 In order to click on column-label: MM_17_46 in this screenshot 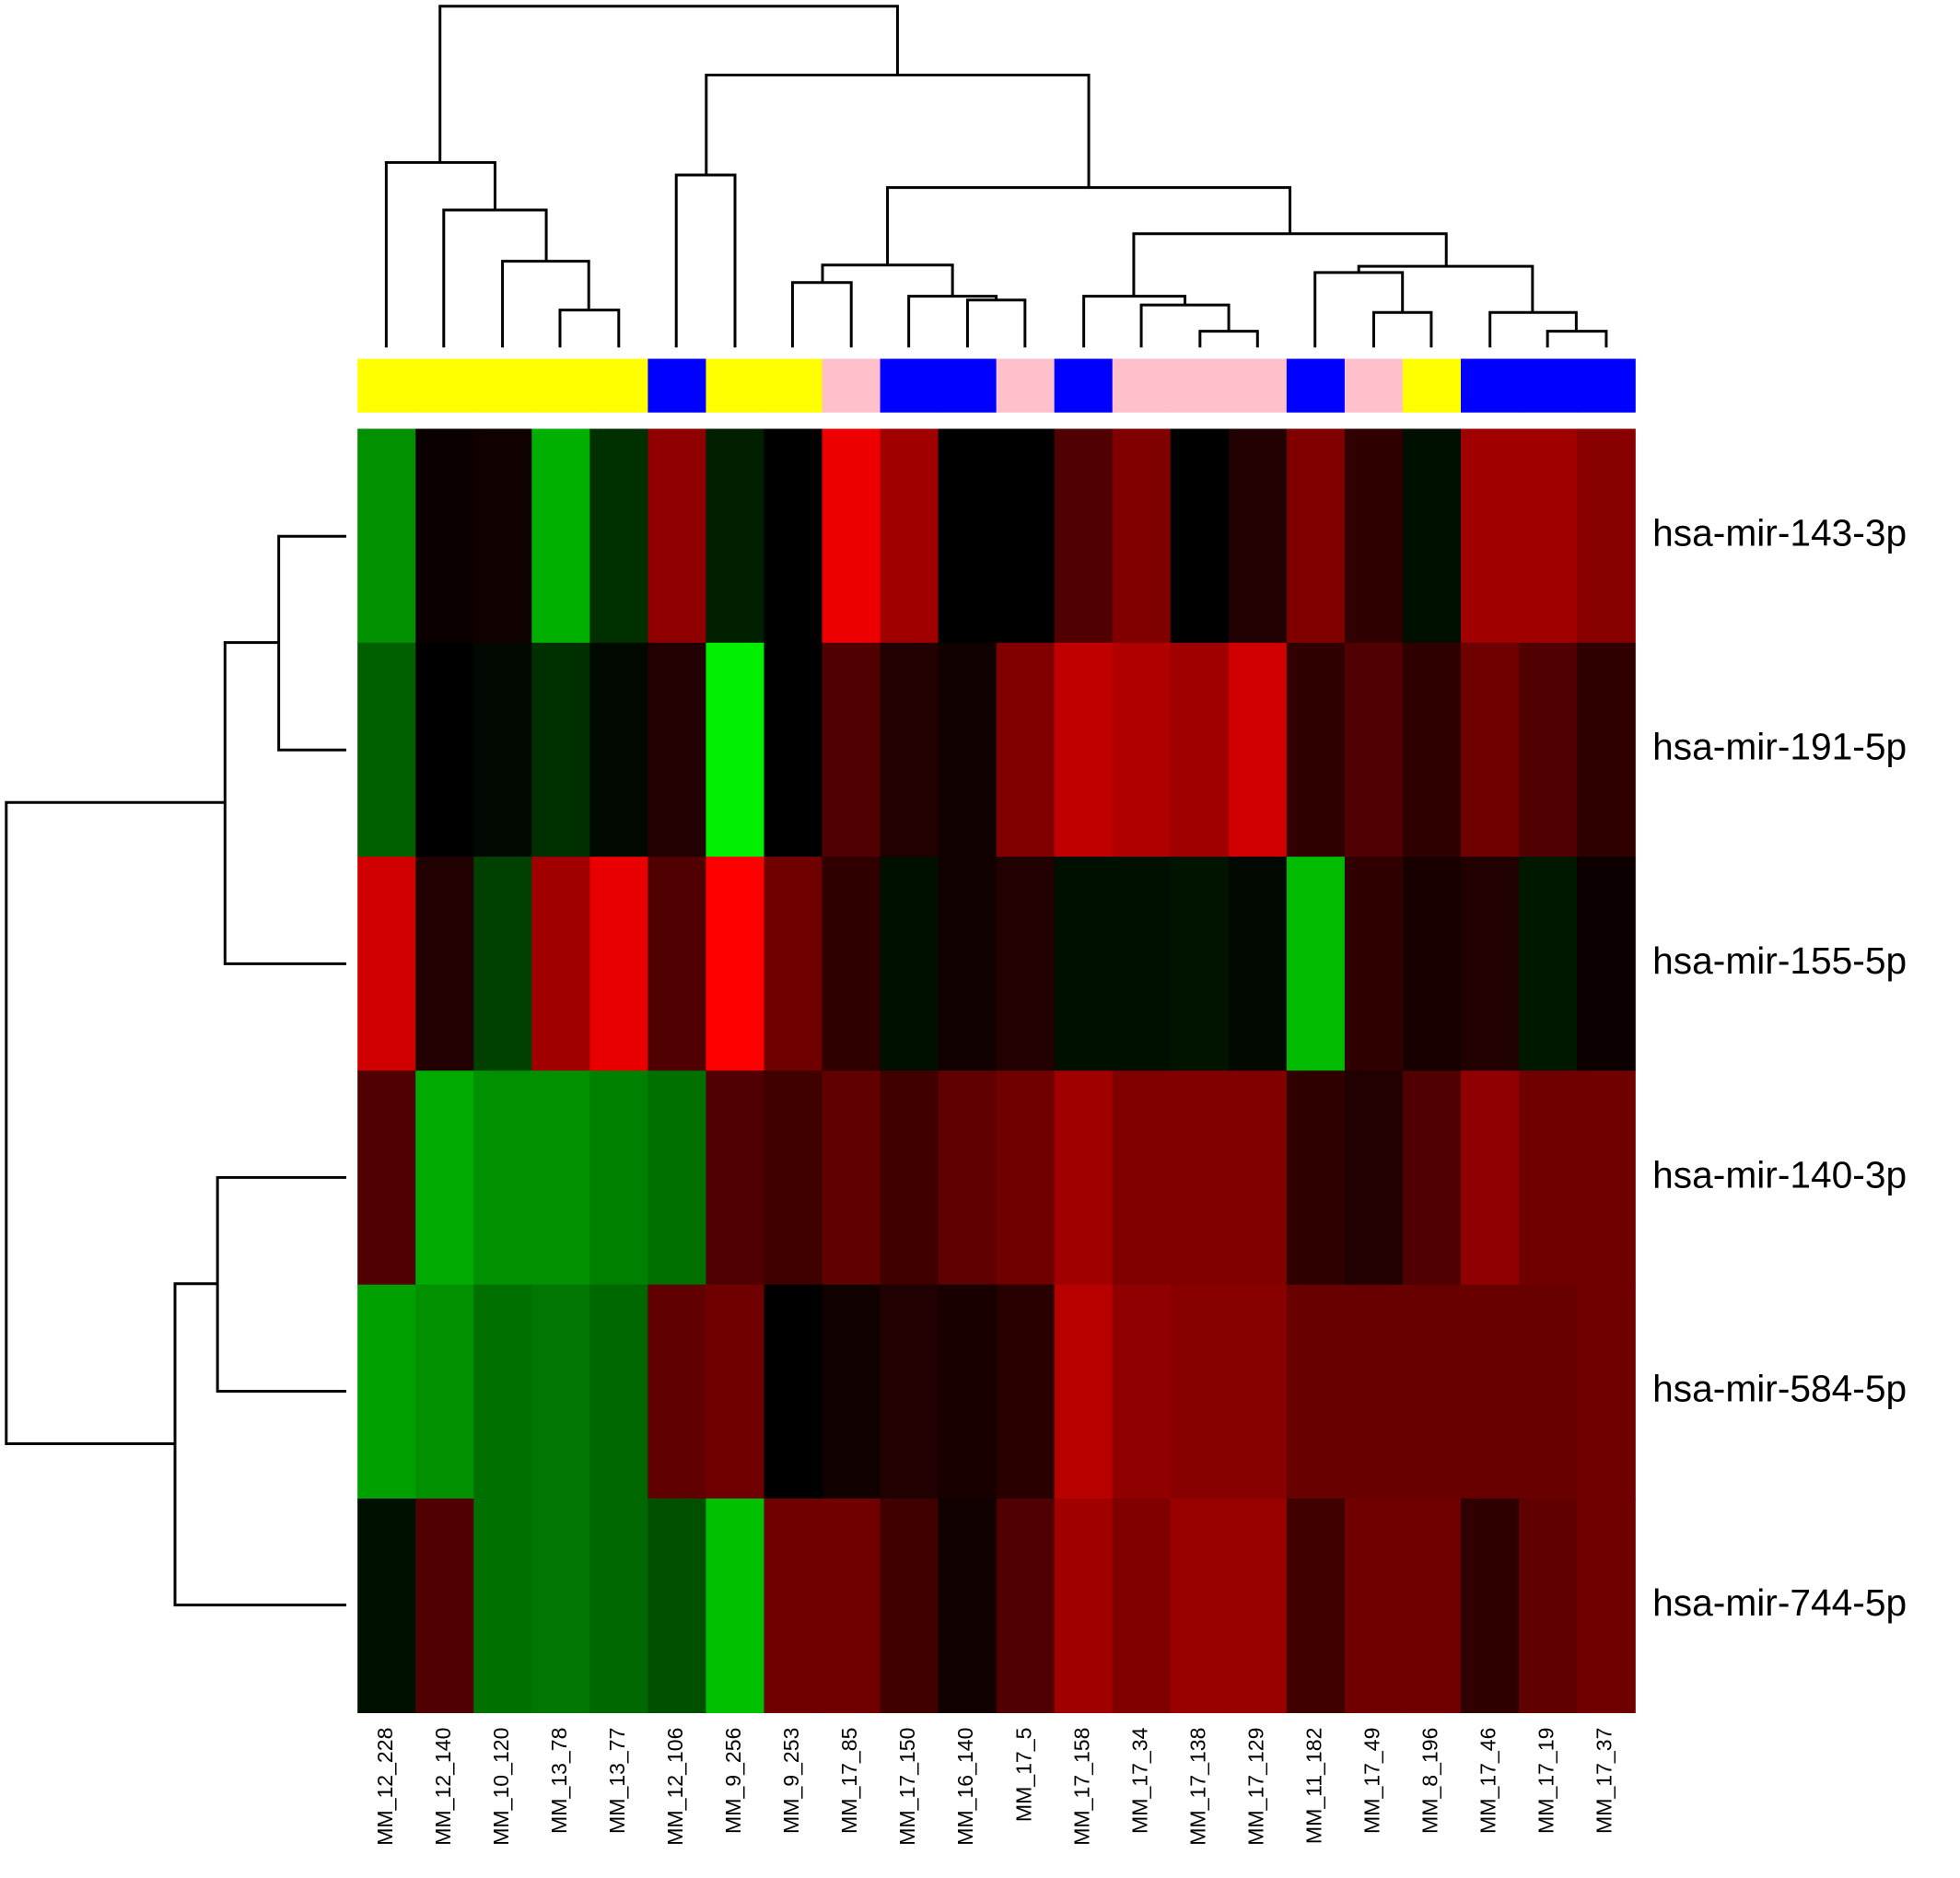, I will do `click(1488, 1781)`.